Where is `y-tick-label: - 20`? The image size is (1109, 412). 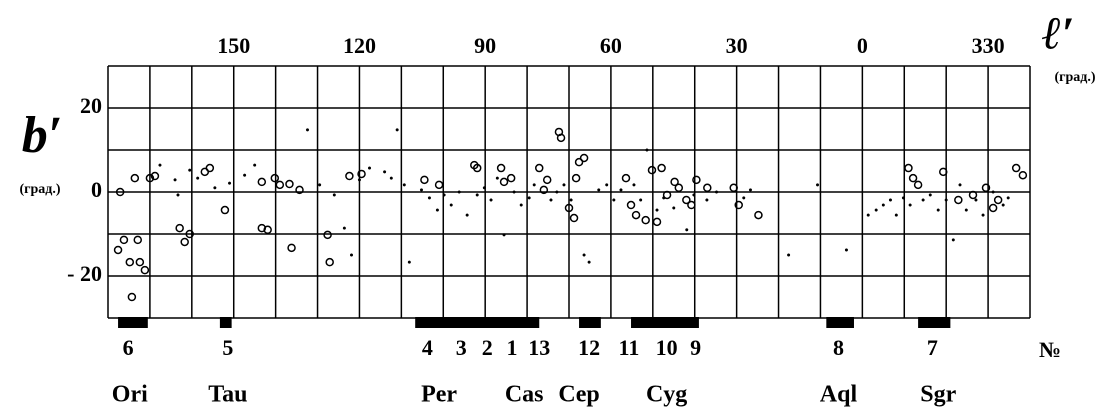
y-tick-label: - 20 is located at coordinates (84, 273).